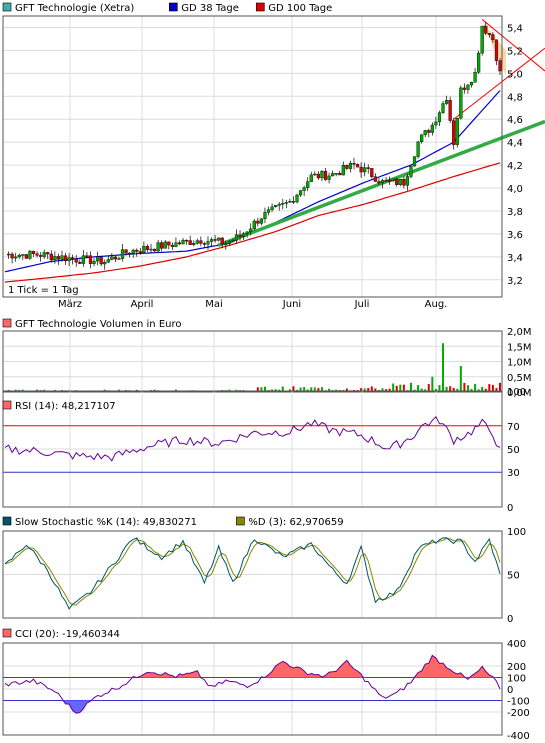 The height and width of the screenshot is (743, 545). Describe the element at coordinates (254, 367) in the screenshot. I see `volume-bars` at that location.